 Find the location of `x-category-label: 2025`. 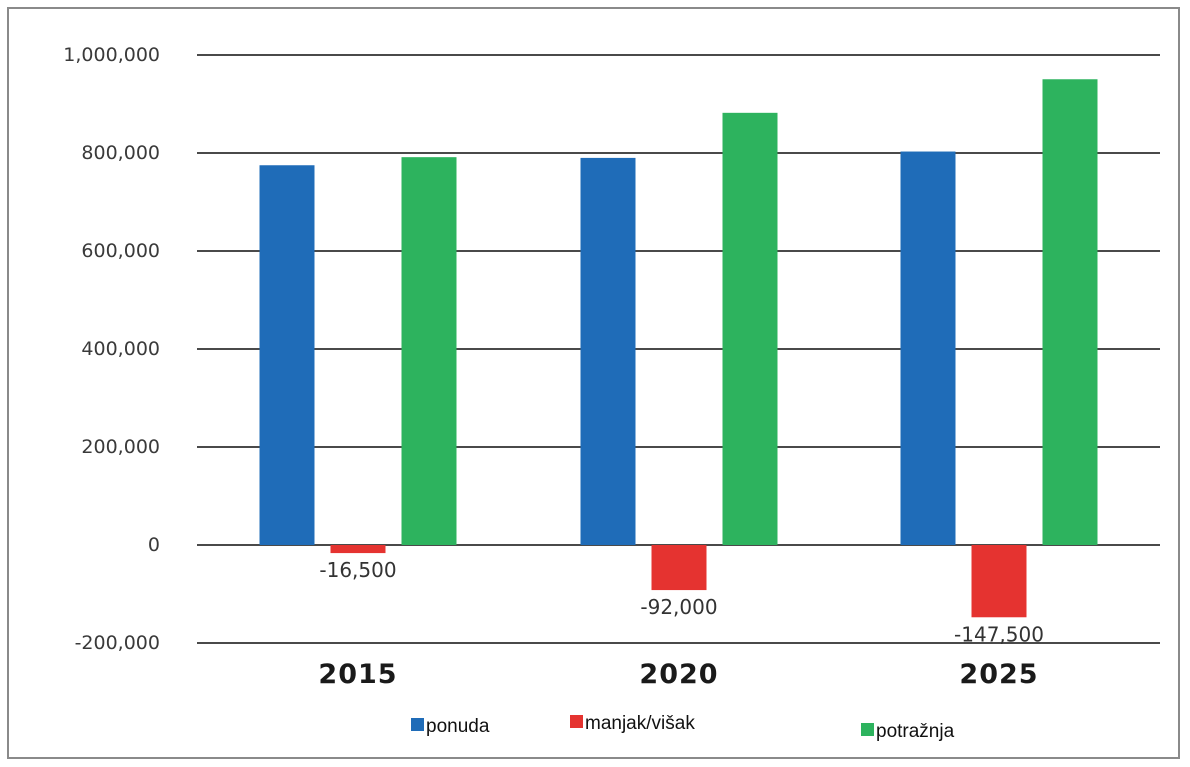

x-category-label: 2025 is located at coordinates (998, 674).